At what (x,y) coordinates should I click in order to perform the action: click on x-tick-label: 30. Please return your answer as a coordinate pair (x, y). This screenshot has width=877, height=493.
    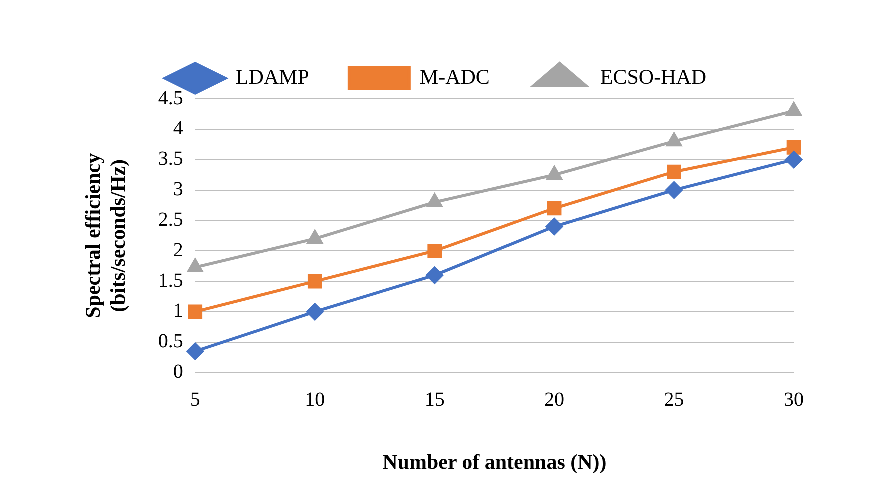
    Looking at the image, I should click on (794, 400).